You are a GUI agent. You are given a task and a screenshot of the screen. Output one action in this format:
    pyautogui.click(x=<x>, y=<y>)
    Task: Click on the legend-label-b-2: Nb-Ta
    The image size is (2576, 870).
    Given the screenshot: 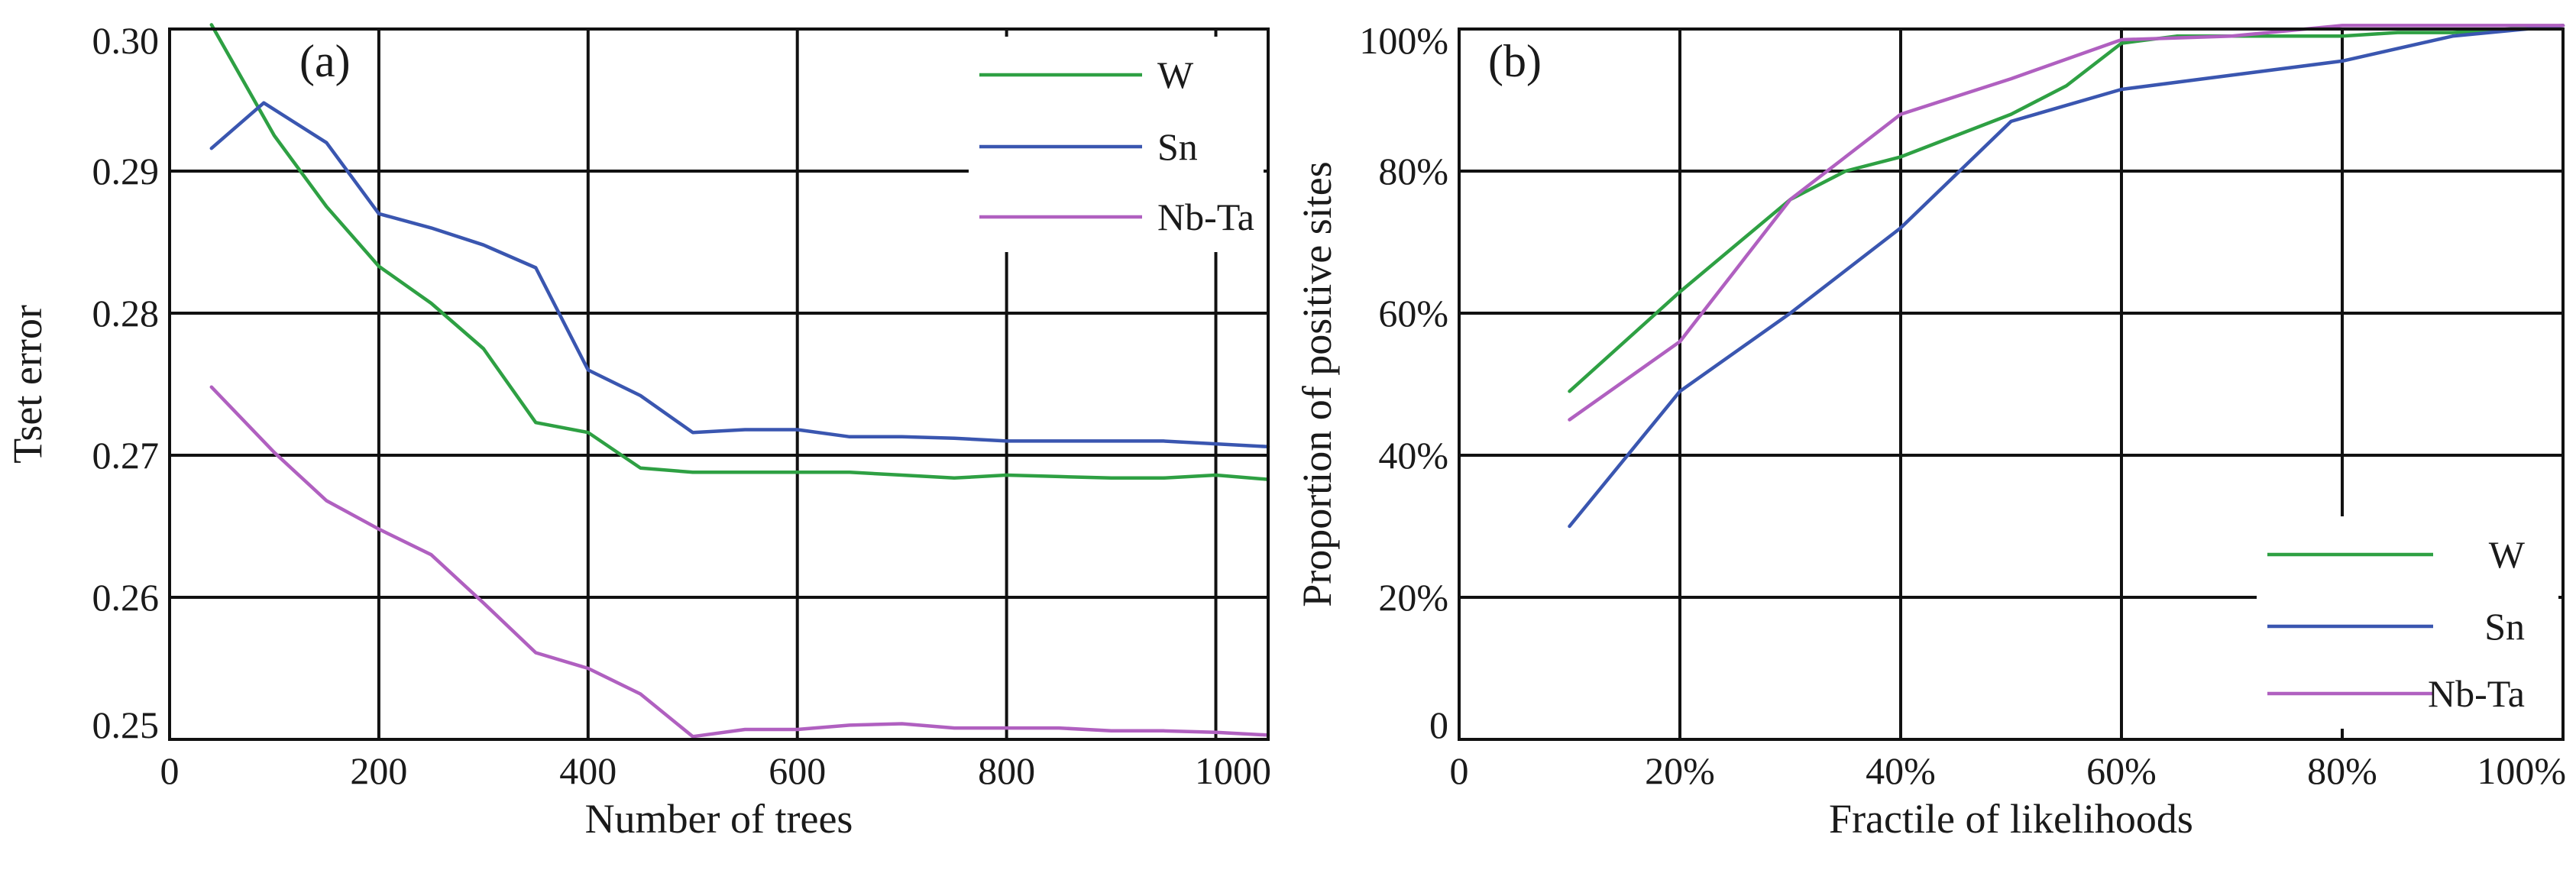 What is the action you would take?
    pyautogui.click(x=2476, y=693)
    